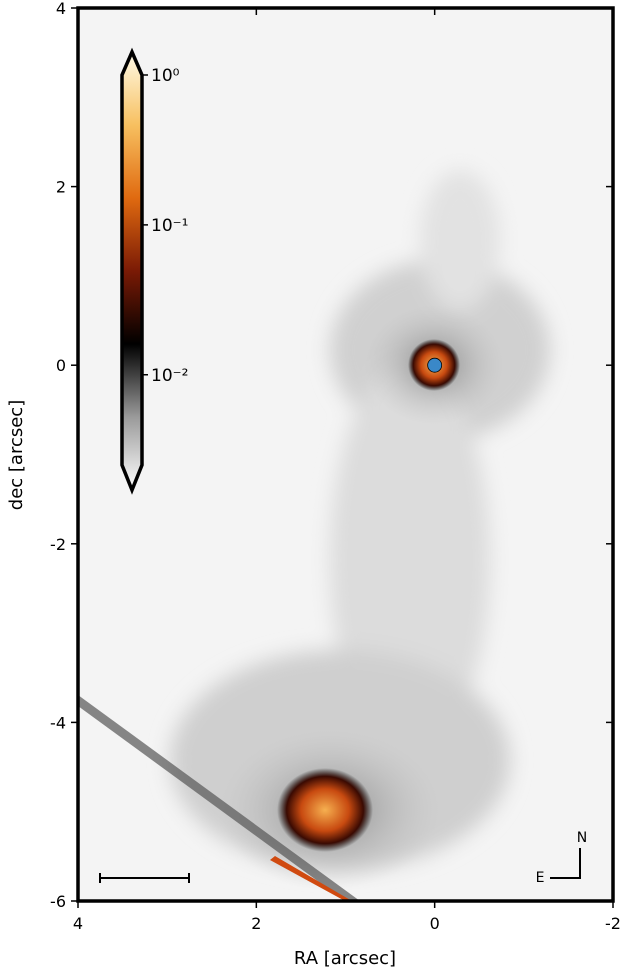 Image resolution: width=624 pixels, height=980 pixels. I want to click on y-tick-label: -4, so click(58, 722).